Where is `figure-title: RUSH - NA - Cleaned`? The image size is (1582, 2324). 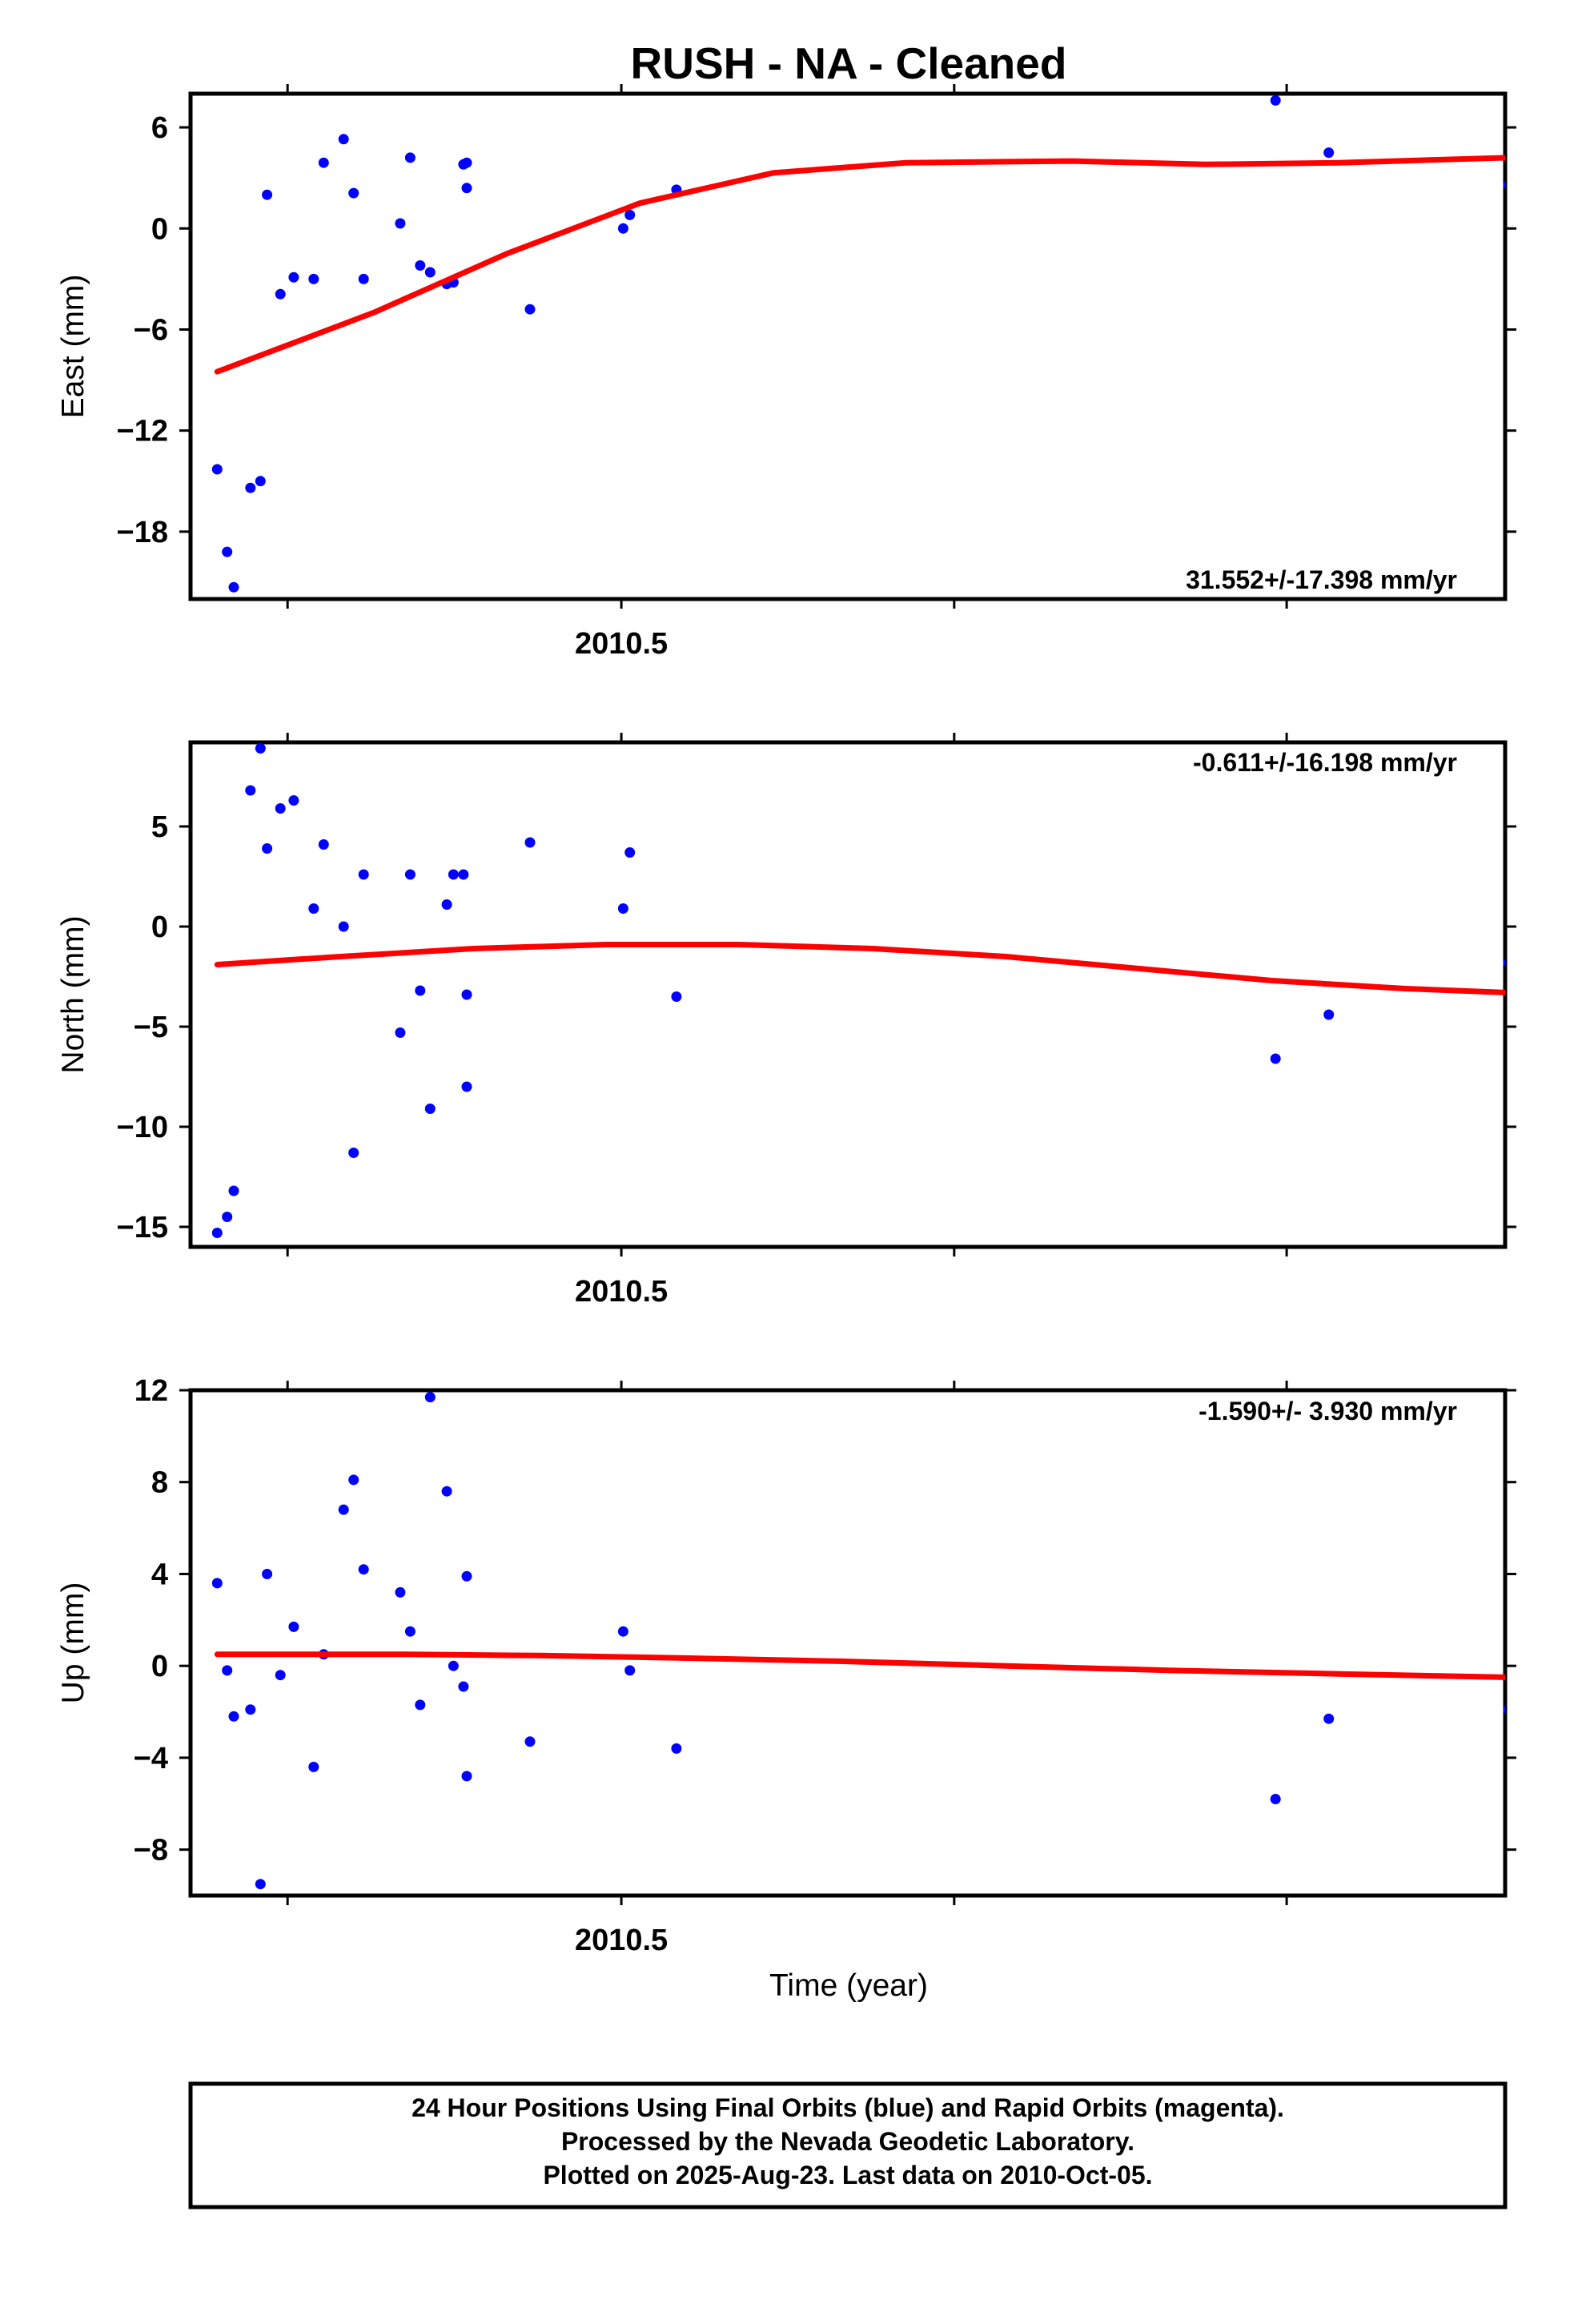
figure-title: RUSH - NA - Cleaned is located at coordinates (849, 63).